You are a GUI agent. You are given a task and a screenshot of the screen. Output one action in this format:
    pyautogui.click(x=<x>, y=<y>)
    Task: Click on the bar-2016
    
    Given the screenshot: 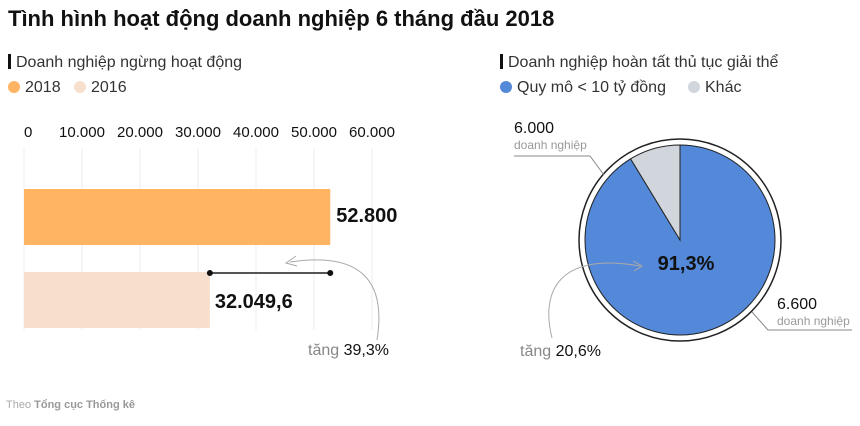 What is the action you would take?
    pyautogui.click(x=117, y=300)
    